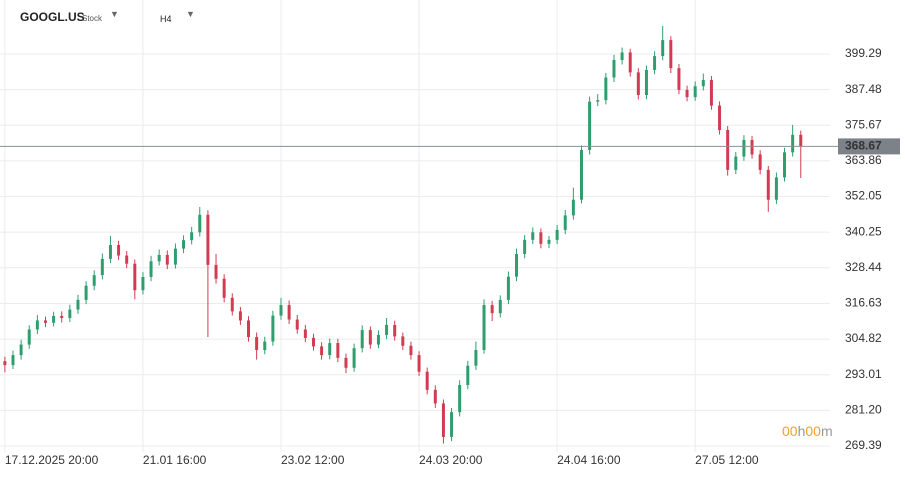  What do you see at coordinates (451, 460) in the screenshot?
I see `x-tick-label: 24.03 20:00` at bounding box center [451, 460].